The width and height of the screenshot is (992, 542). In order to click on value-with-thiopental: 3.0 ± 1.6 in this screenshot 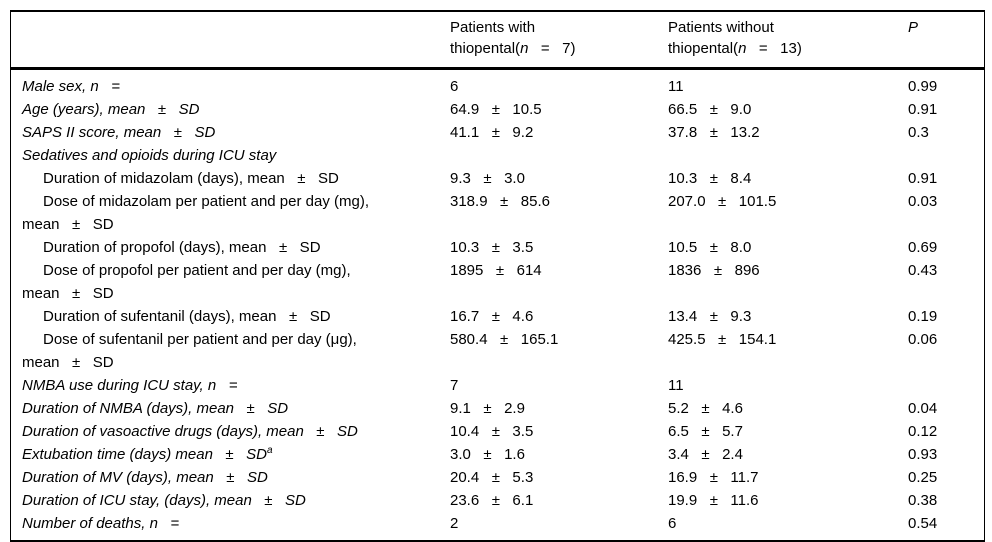, I will do `click(487, 454)`.